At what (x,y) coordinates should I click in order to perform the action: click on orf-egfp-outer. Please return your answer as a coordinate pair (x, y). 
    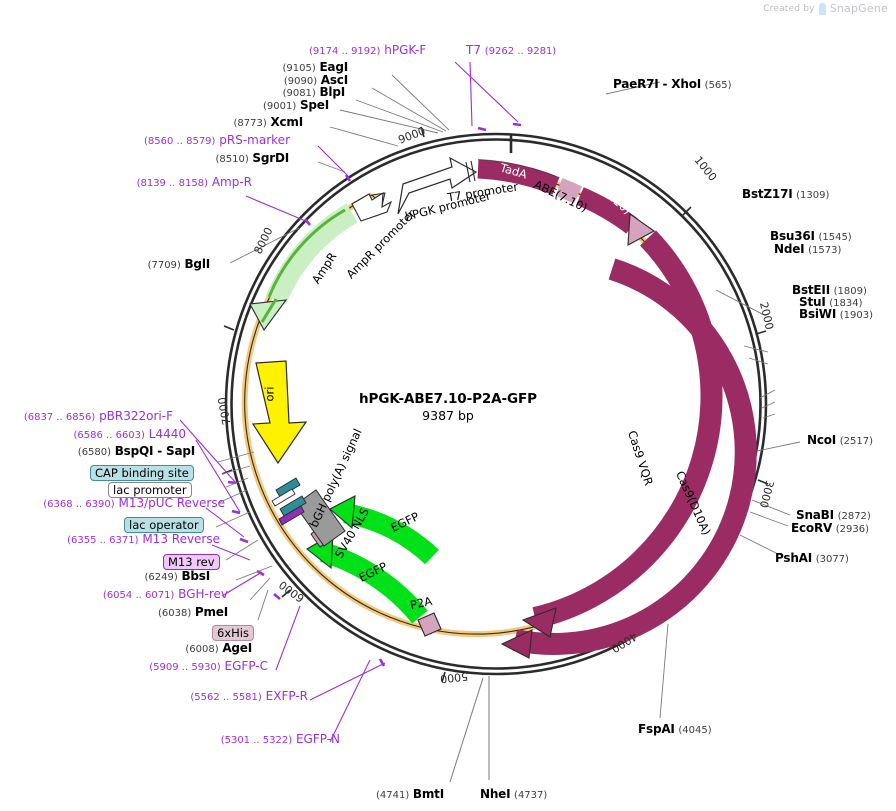
    Looking at the image, I should click on (384, 530).